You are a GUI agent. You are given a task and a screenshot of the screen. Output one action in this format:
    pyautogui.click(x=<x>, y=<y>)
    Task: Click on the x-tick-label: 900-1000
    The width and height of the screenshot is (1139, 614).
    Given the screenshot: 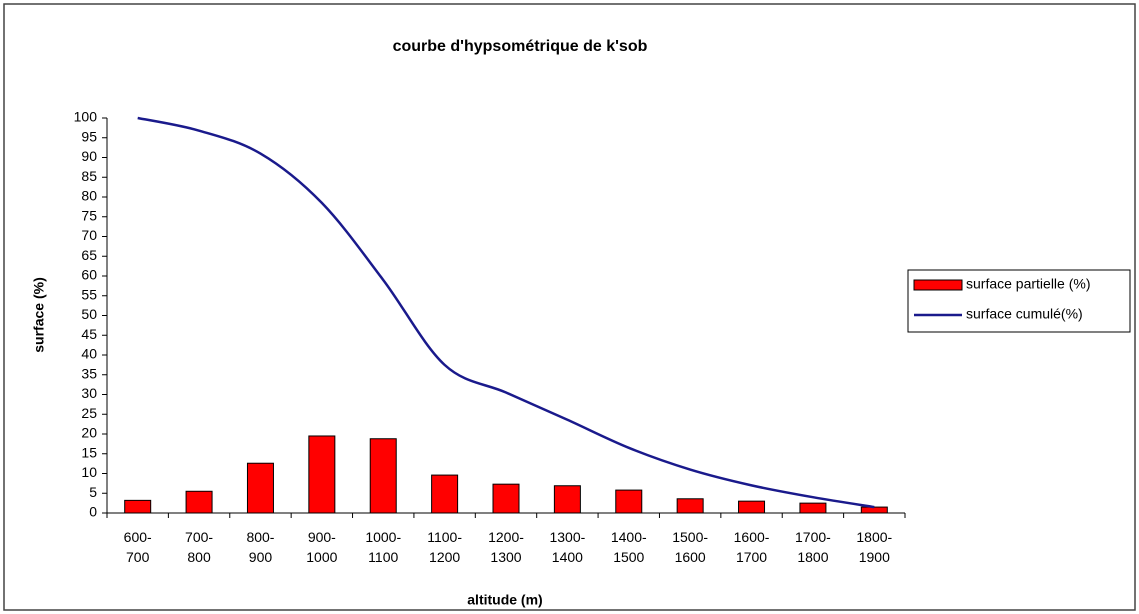 What is the action you would take?
    pyautogui.click(x=321, y=547)
    